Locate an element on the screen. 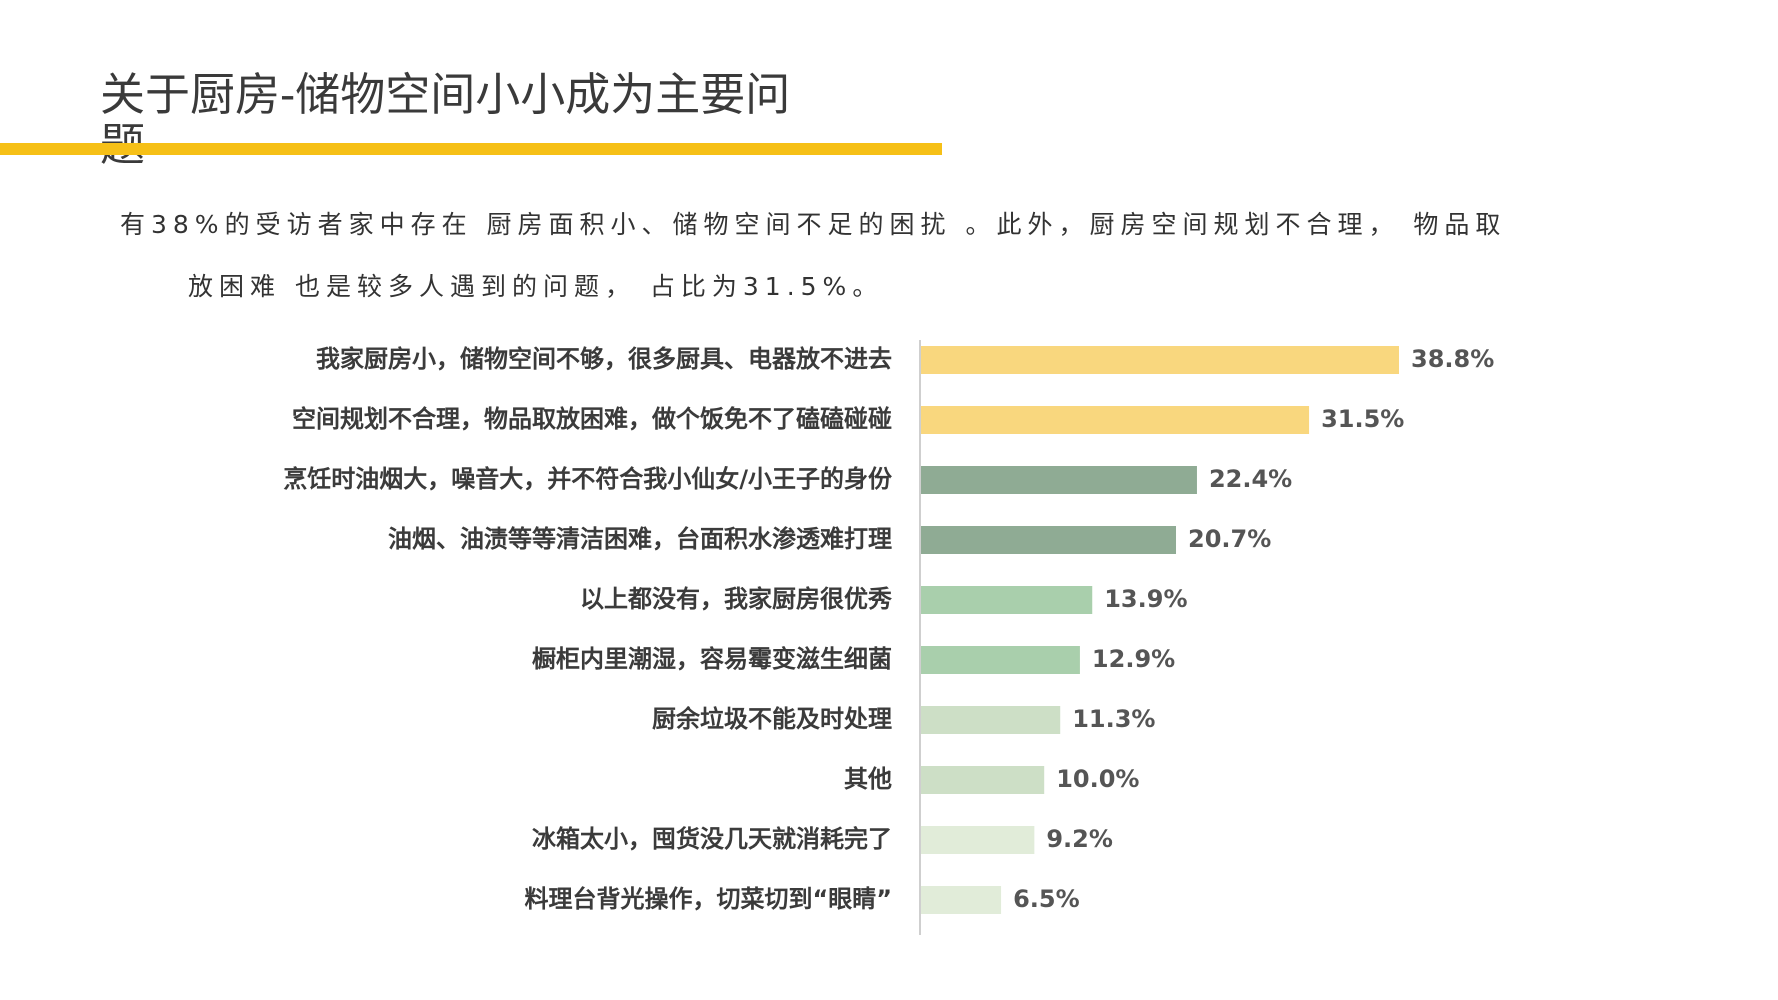 The height and width of the screenshot is (1000, 1778). value-label: 10.0% is located at coordinates (1097, 779).